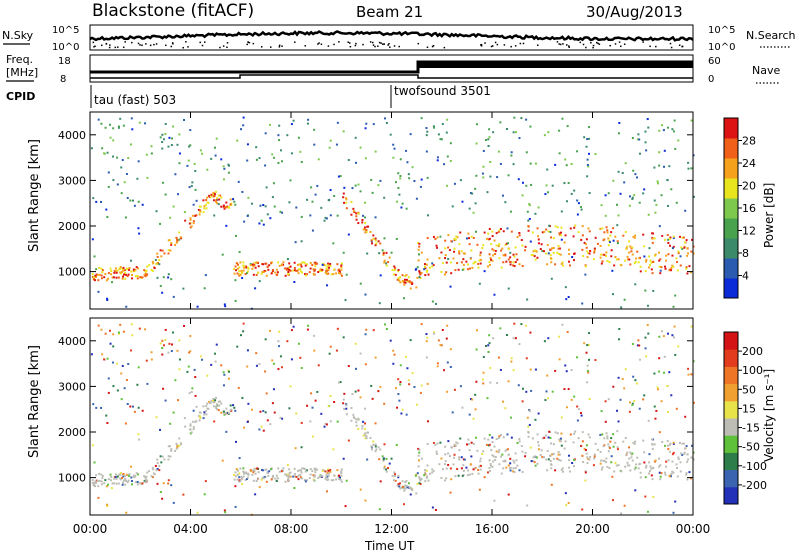 The width and height of the screenshot is (800, 554). I want to click on velocity-ylabel: Slant Range [km], so click(34, 401).